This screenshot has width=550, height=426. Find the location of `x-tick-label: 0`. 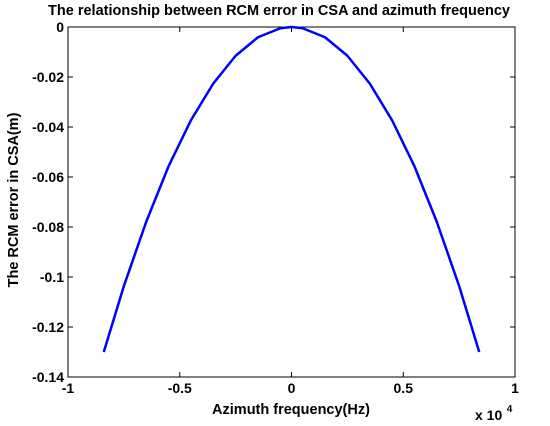

x-tick-label: 0 is located at coordinates (292, 388).